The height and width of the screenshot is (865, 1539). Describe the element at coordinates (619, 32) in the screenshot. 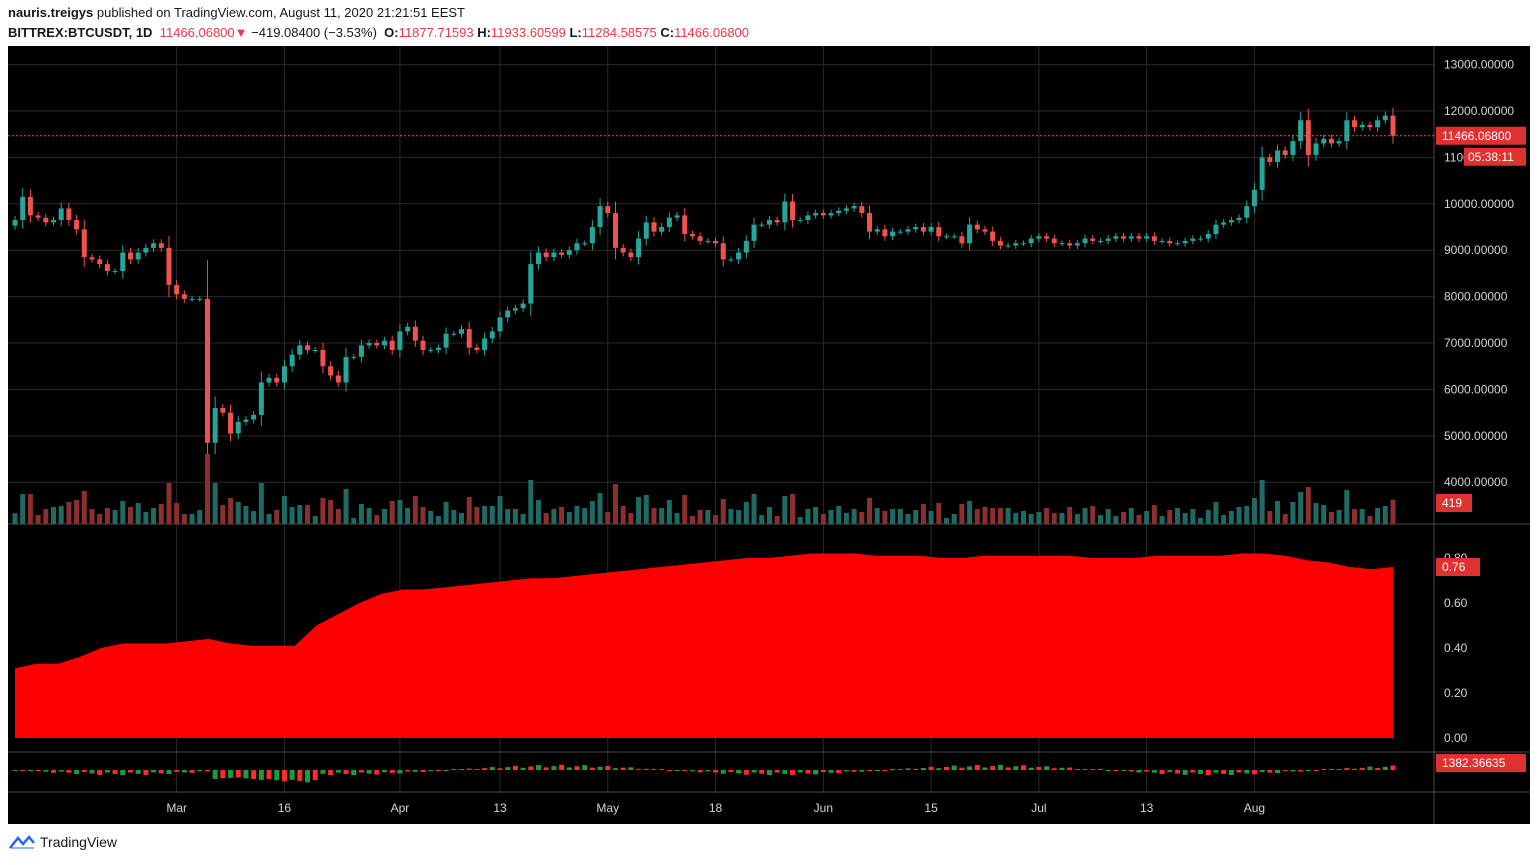

I see `low-value: 11284.58575` at that location.